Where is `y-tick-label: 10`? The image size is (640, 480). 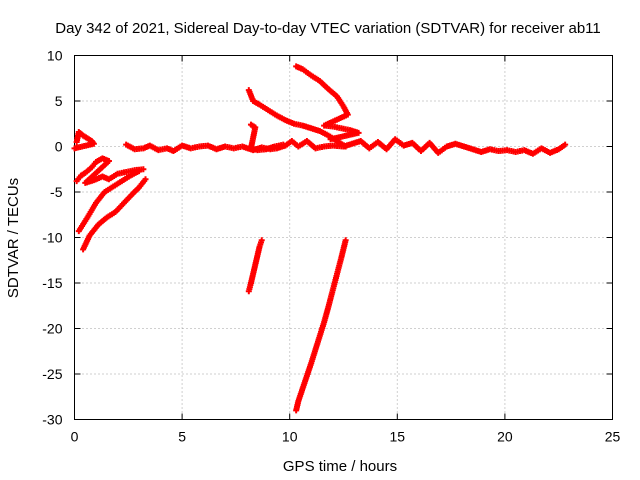
y-tick-label: 10 is located at coordinates (55, 56).